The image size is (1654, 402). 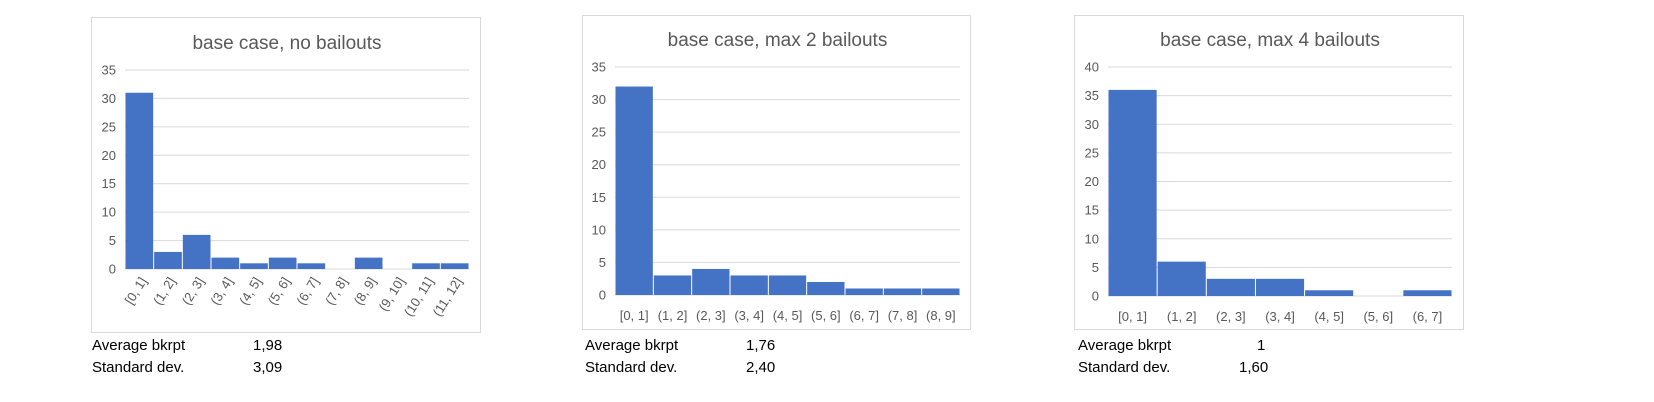 I want to click on stddev-value: 3,09, so click(x=268, y=367).